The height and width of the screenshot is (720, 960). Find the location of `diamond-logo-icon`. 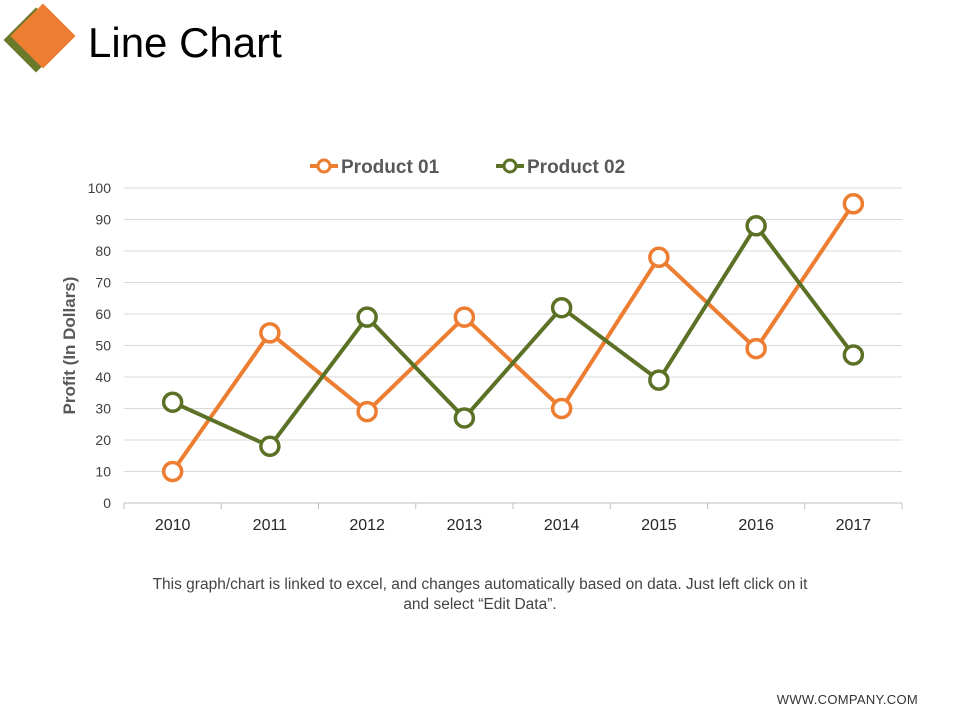

diamond-logo-icon is located at coordinates (39, 38).